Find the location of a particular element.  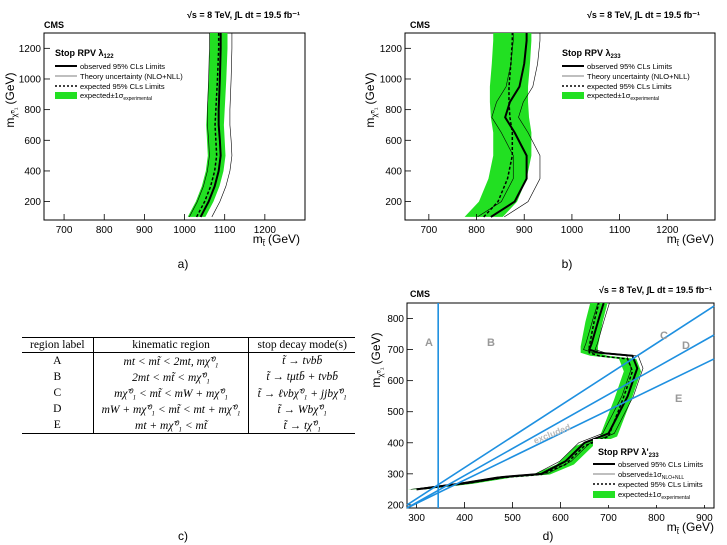

panel-a-caption: a) is located at coordinates (183, 264).